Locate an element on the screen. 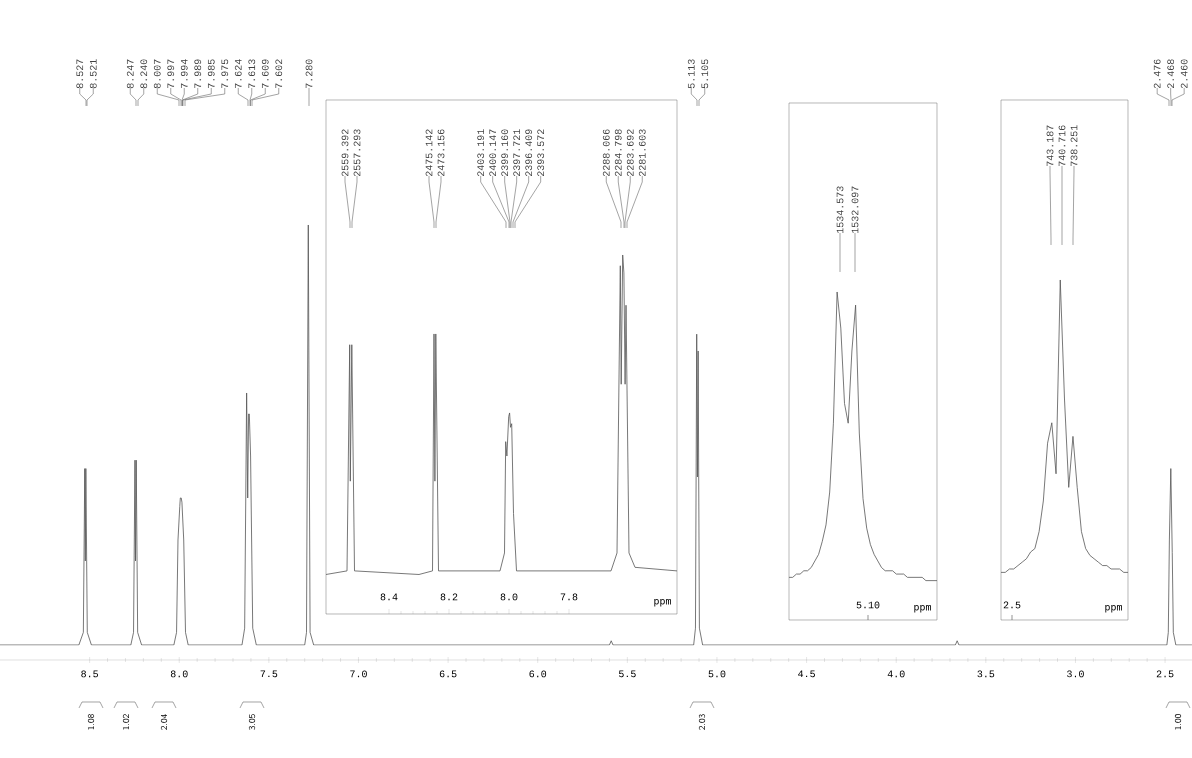 This screenshot has width=1192, height=758. text: 7.613 is located at coordinates (252, 74).